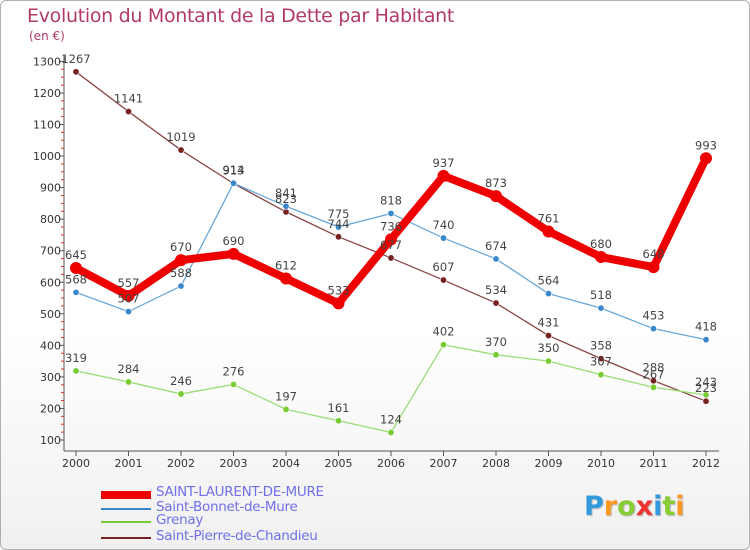 The height and width of the screenshot is (550, 750). What do you see at coordinates (549, 218) in the screenshot?
I see `data-label: 761` at bounding box center [549, 218].